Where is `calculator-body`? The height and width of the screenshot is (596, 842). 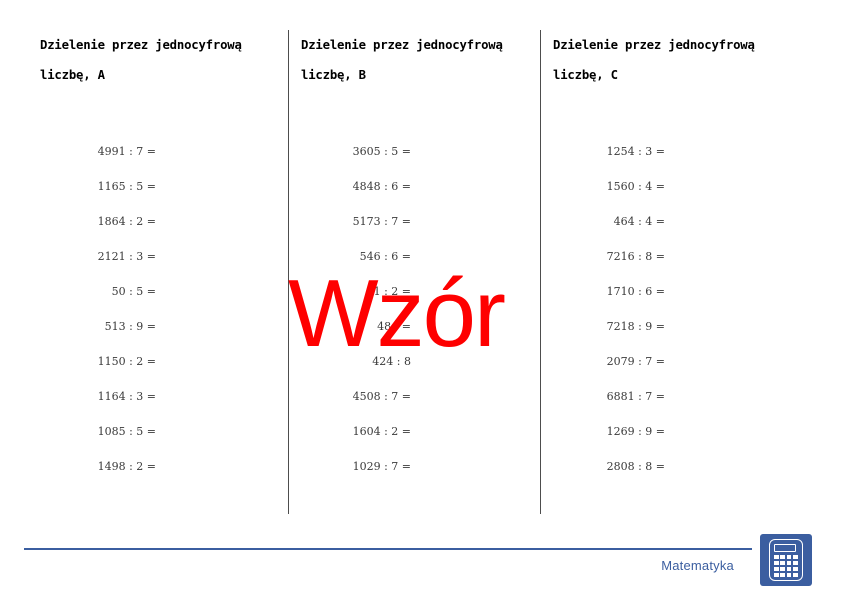
calculator-body is located at coordinates (786, 560).